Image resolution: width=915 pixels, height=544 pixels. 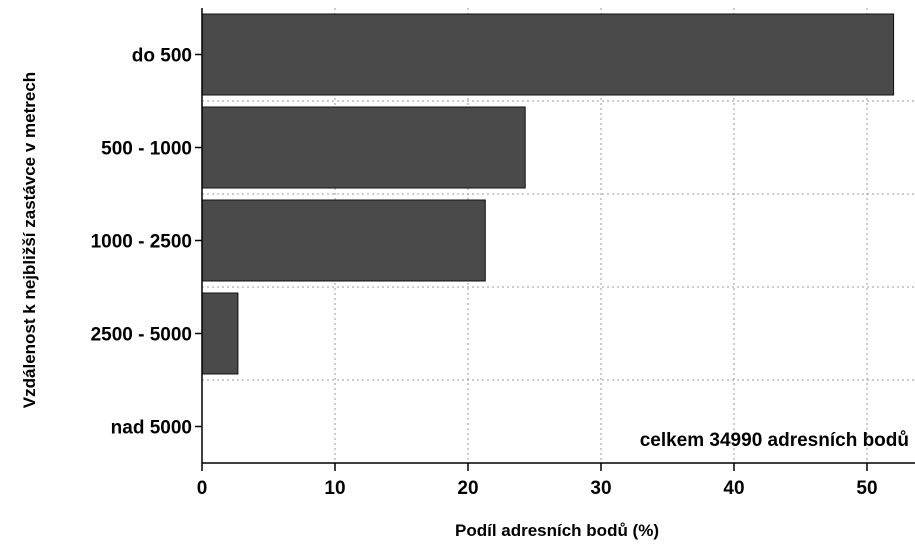 I want to click on x-tick-label: 10, so click(x=334, y=488).